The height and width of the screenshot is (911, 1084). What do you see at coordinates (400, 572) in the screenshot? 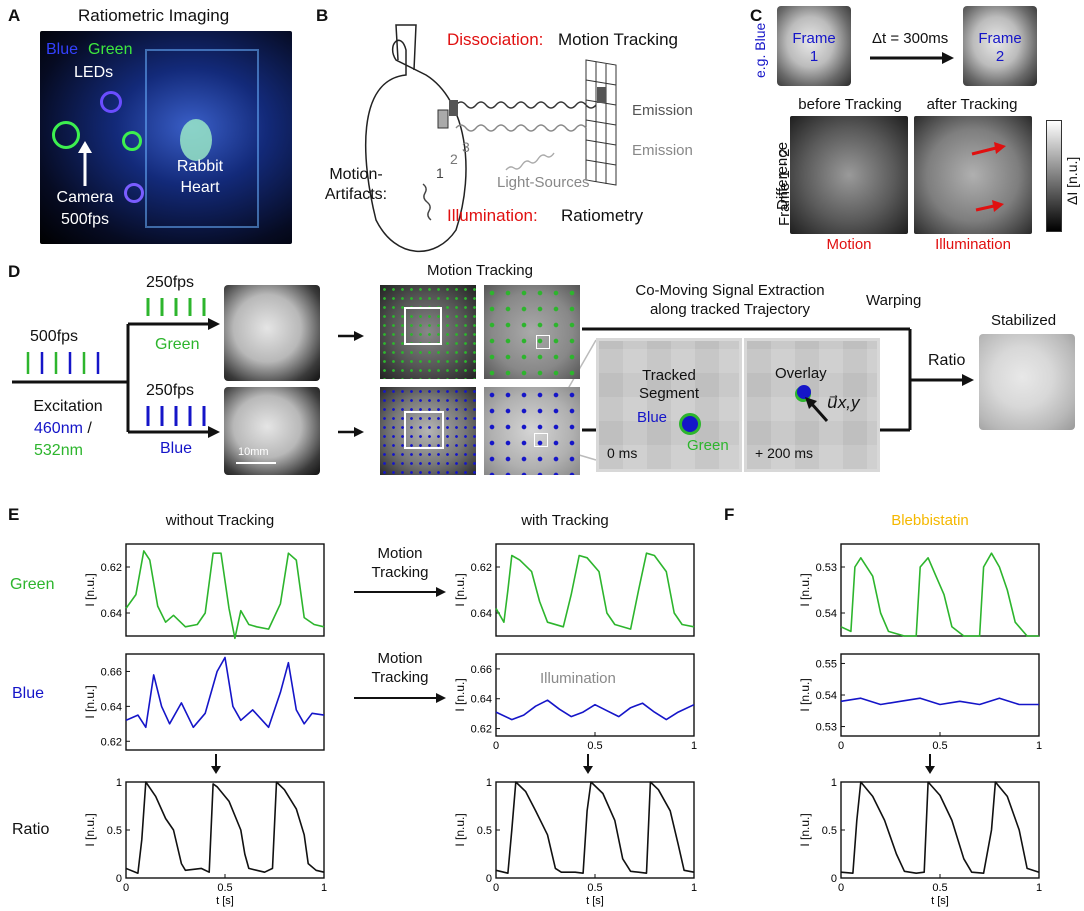
I see `motion-tracking-arrow-1-label-b: Tracking` at bounding box center [400, 572].